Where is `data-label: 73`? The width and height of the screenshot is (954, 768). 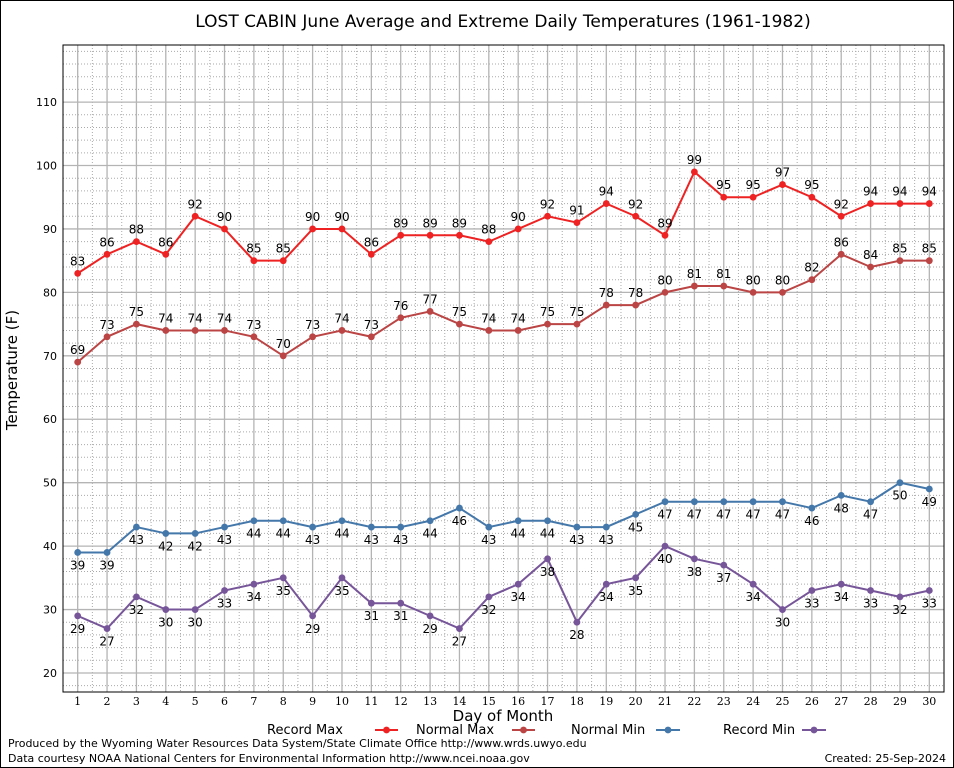
data-label: 73 is located at coordinates (312, 325).